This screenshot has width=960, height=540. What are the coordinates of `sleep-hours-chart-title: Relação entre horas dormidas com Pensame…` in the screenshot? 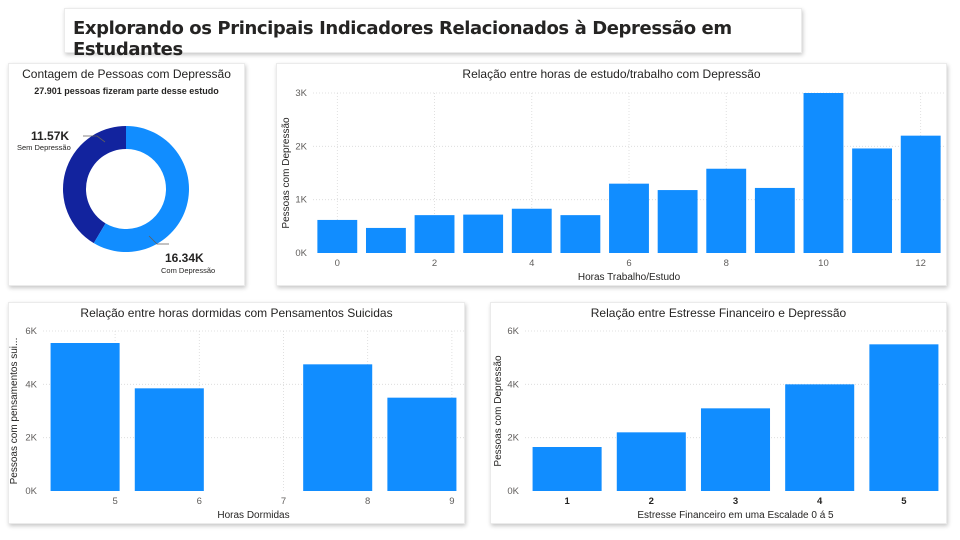 It's located at (236, 313).